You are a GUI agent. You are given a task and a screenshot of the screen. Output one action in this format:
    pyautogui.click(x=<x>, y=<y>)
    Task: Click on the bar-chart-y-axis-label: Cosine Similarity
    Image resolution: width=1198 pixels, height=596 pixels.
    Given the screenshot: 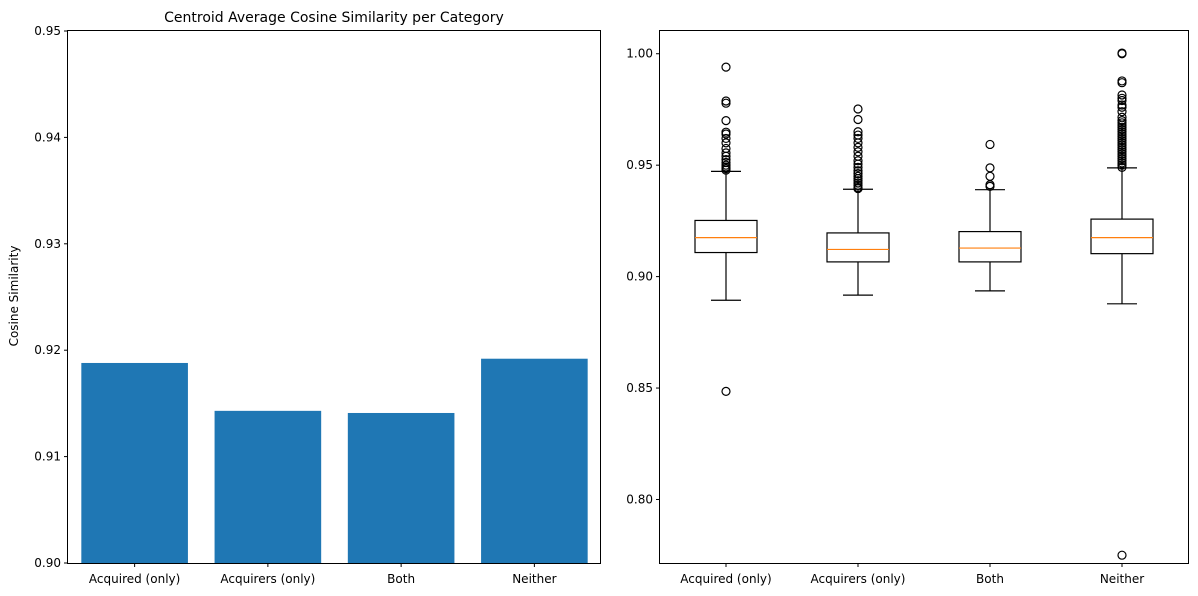 What is the action you would take?
    pyautogui.click(x=14, y=296)
    